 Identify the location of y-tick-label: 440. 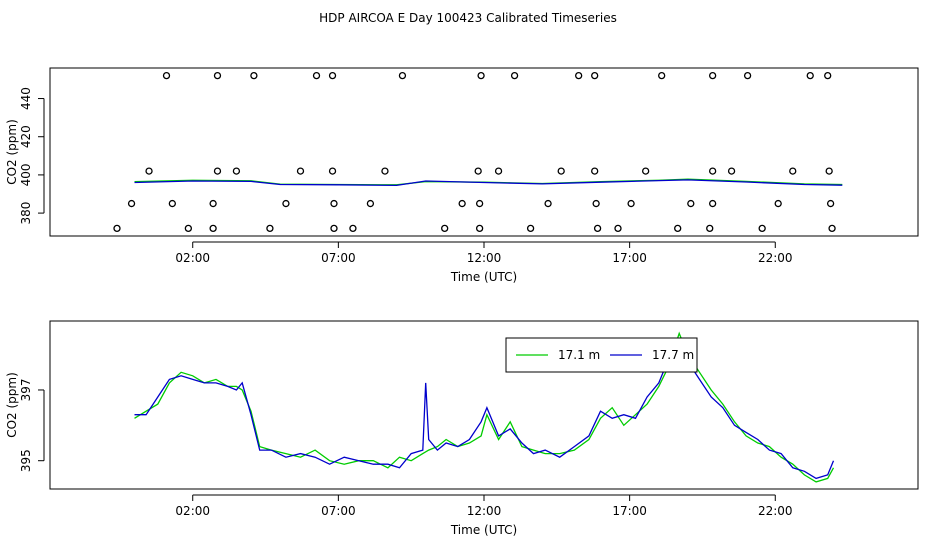
(26, 98).